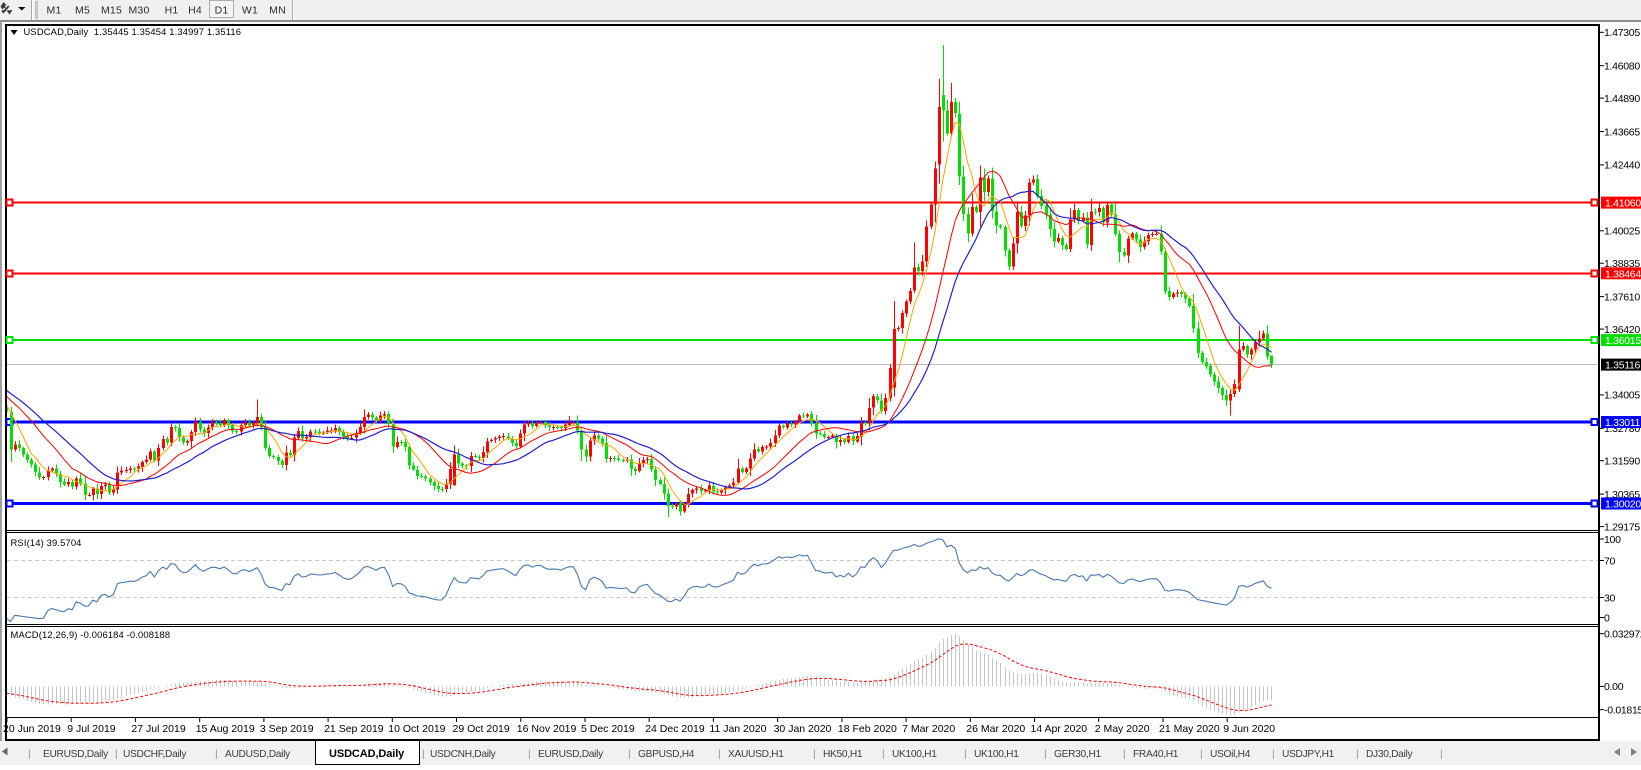  Describe the element at coordinates (222, 11) in the screenshot. I see `svg-text: D1` at that location.